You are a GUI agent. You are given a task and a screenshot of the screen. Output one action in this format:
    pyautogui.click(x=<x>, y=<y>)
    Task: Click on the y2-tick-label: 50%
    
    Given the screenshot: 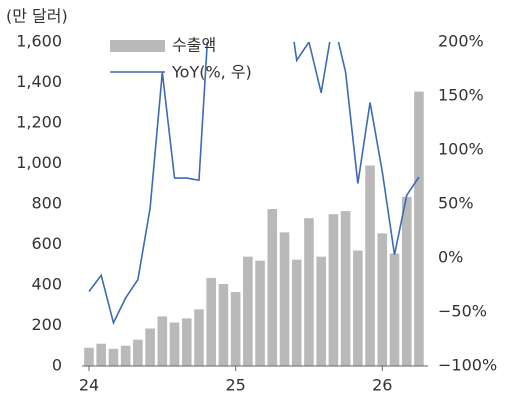 What is the action you would take?
    pyautogui.click(x=456, y=203)
    